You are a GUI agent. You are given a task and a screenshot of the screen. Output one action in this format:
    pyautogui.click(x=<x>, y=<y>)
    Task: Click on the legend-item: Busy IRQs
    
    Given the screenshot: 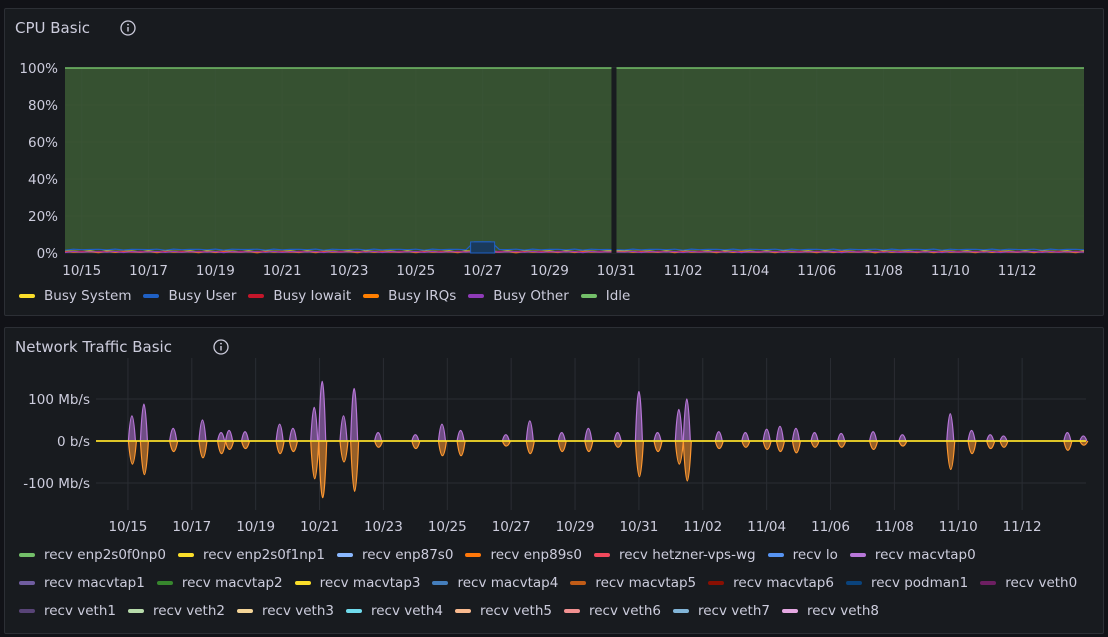 What is the action you would take?
    pyautogui.click(x=409, y=296)
    